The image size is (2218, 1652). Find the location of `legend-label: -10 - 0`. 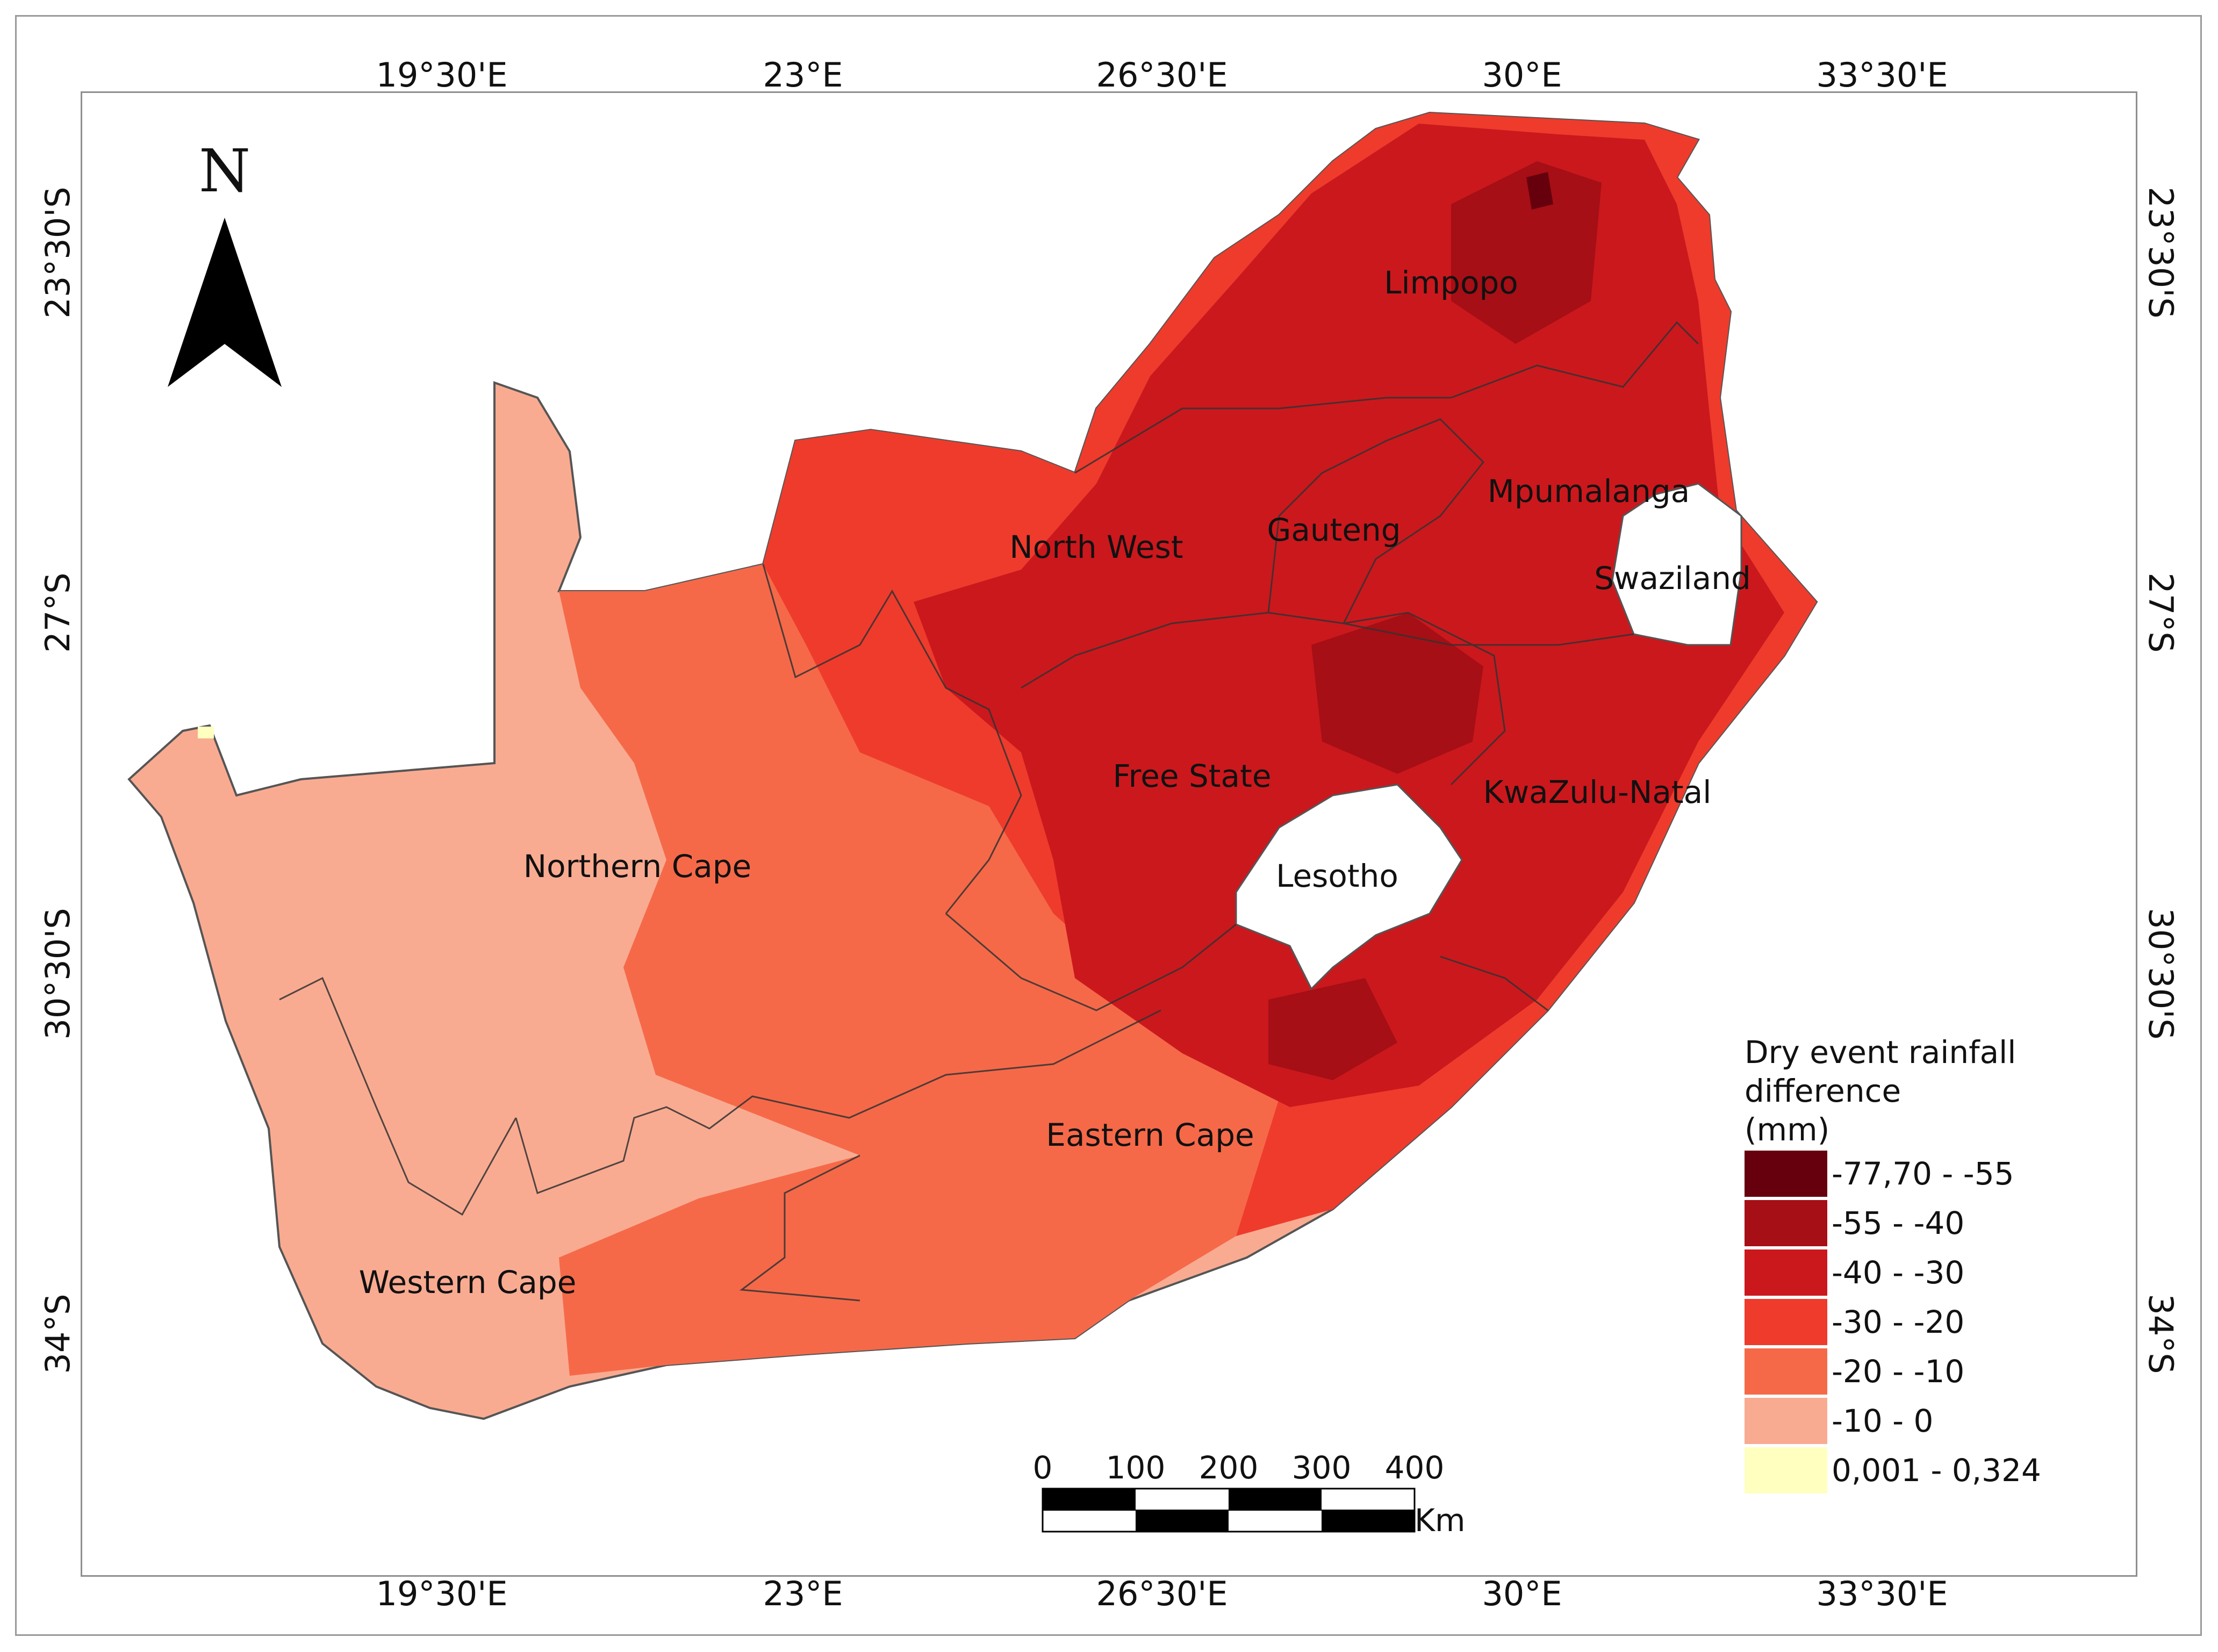

legend-label: -10 - 0 is located at coordinates (1883, 1421).